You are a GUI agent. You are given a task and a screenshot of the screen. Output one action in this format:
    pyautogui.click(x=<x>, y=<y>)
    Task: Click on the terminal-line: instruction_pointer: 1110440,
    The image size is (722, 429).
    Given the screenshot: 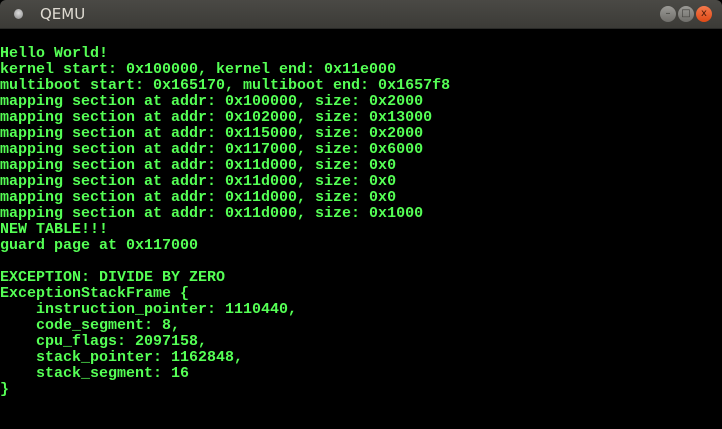 What is the action you would take?
    pyautogui.click(x=149, y=309)
    